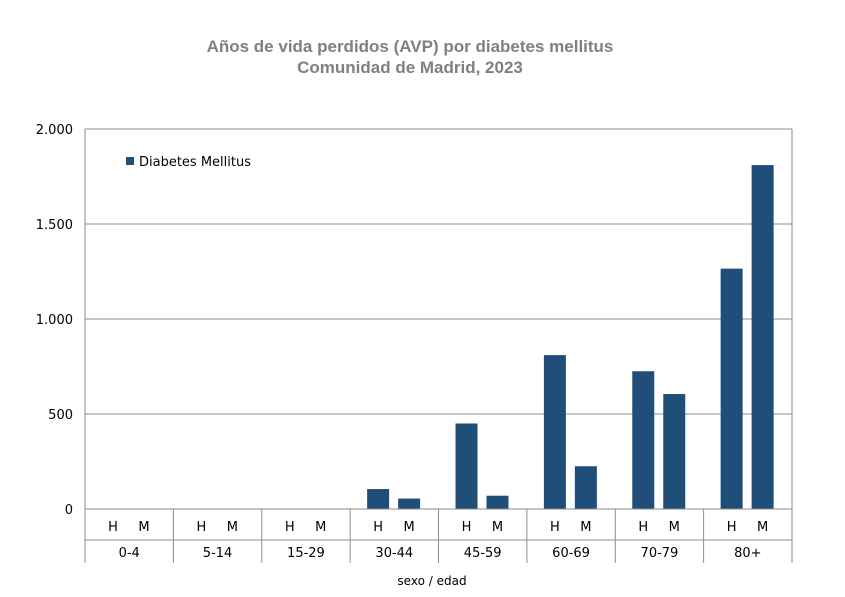 The width and height of the screenshot is (845, 597). What do you see at coordinates (409, 503) in the screenshot?
I see `bar-30-44-M` at bounding box center [409, 503].